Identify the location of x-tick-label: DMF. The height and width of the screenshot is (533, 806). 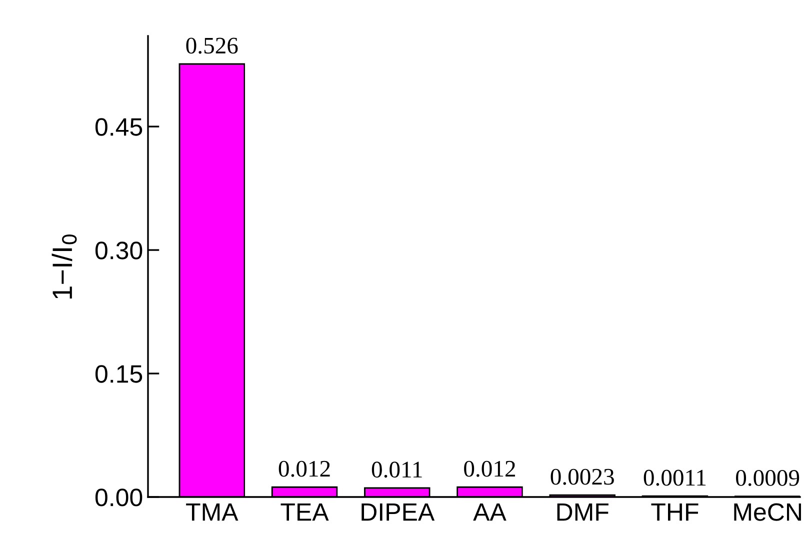
(582, 512).